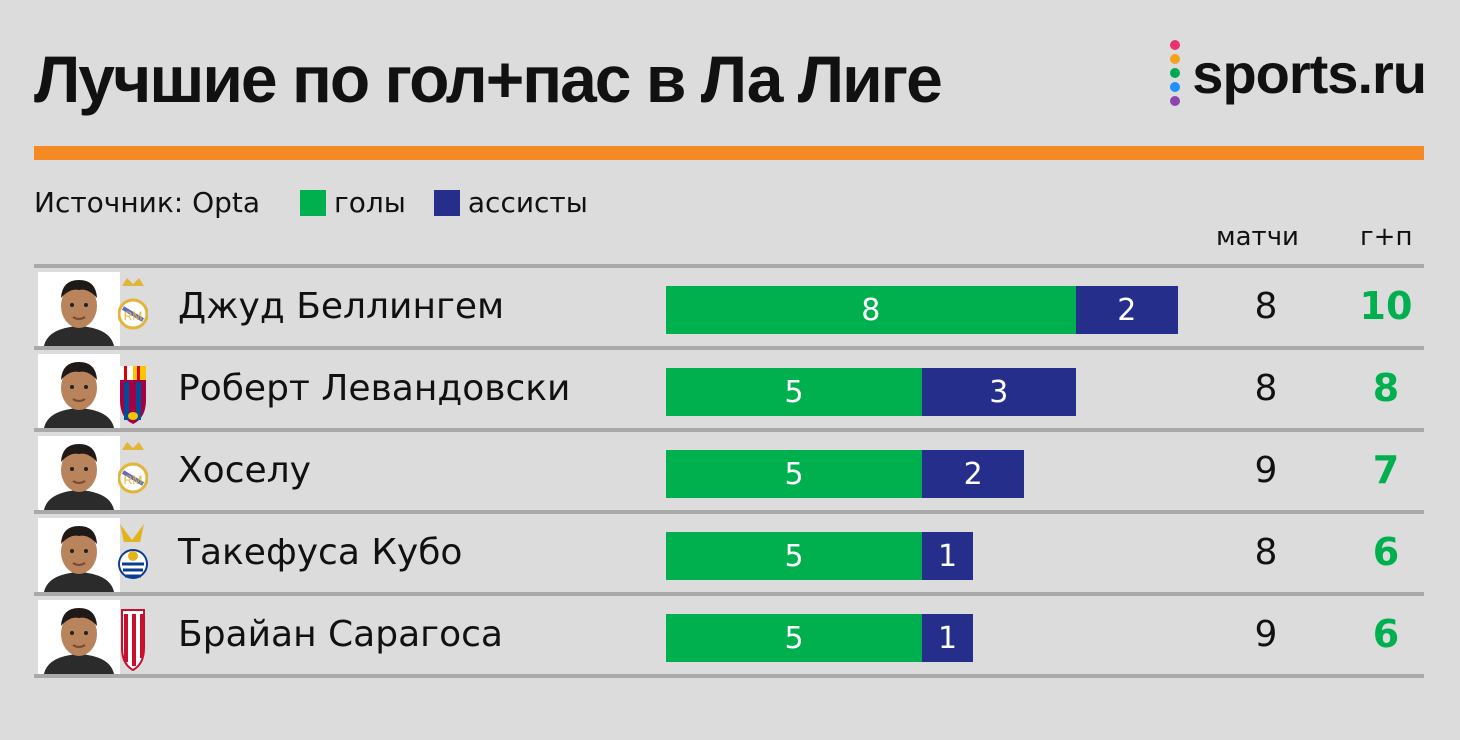 The image size is (1460, 740). I want to click on player-row: Брайан Сарагоса 5 1 9 6, so click(729, 635).